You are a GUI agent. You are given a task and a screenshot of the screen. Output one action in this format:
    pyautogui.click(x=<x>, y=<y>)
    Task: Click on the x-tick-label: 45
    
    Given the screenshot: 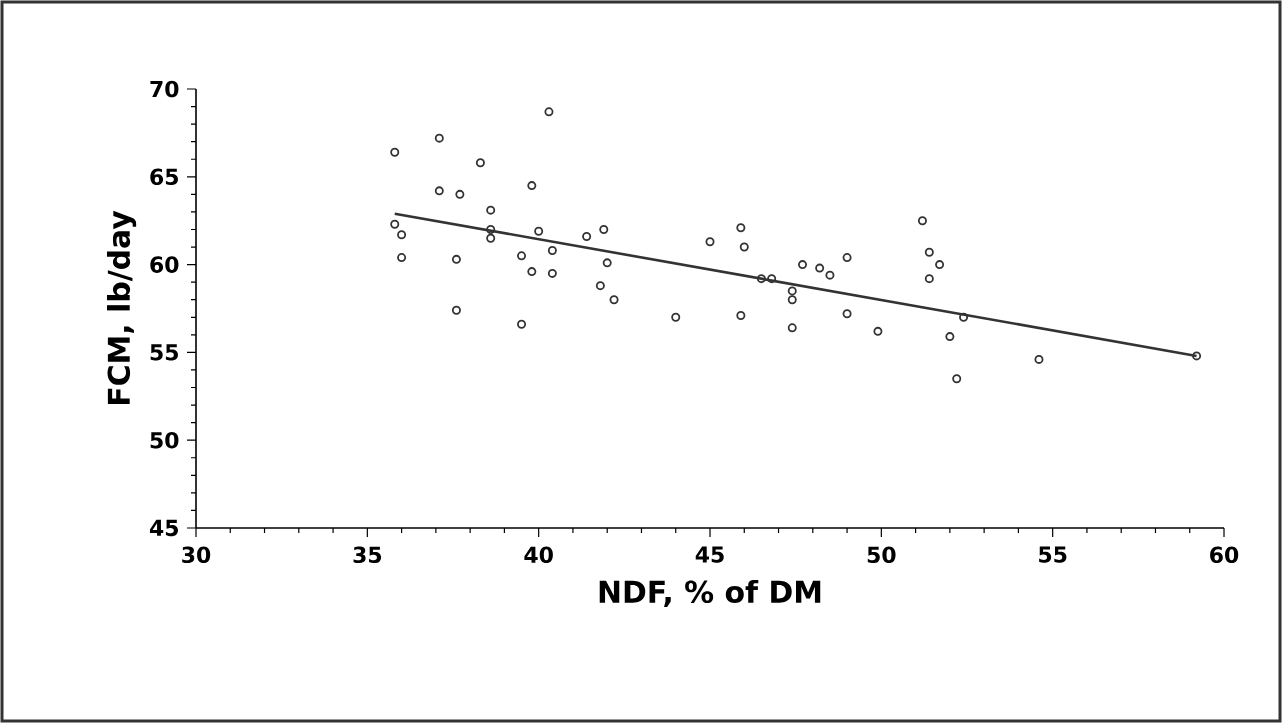 What is the action you would take?
    pyautogui.click(x=709, y=554)
    